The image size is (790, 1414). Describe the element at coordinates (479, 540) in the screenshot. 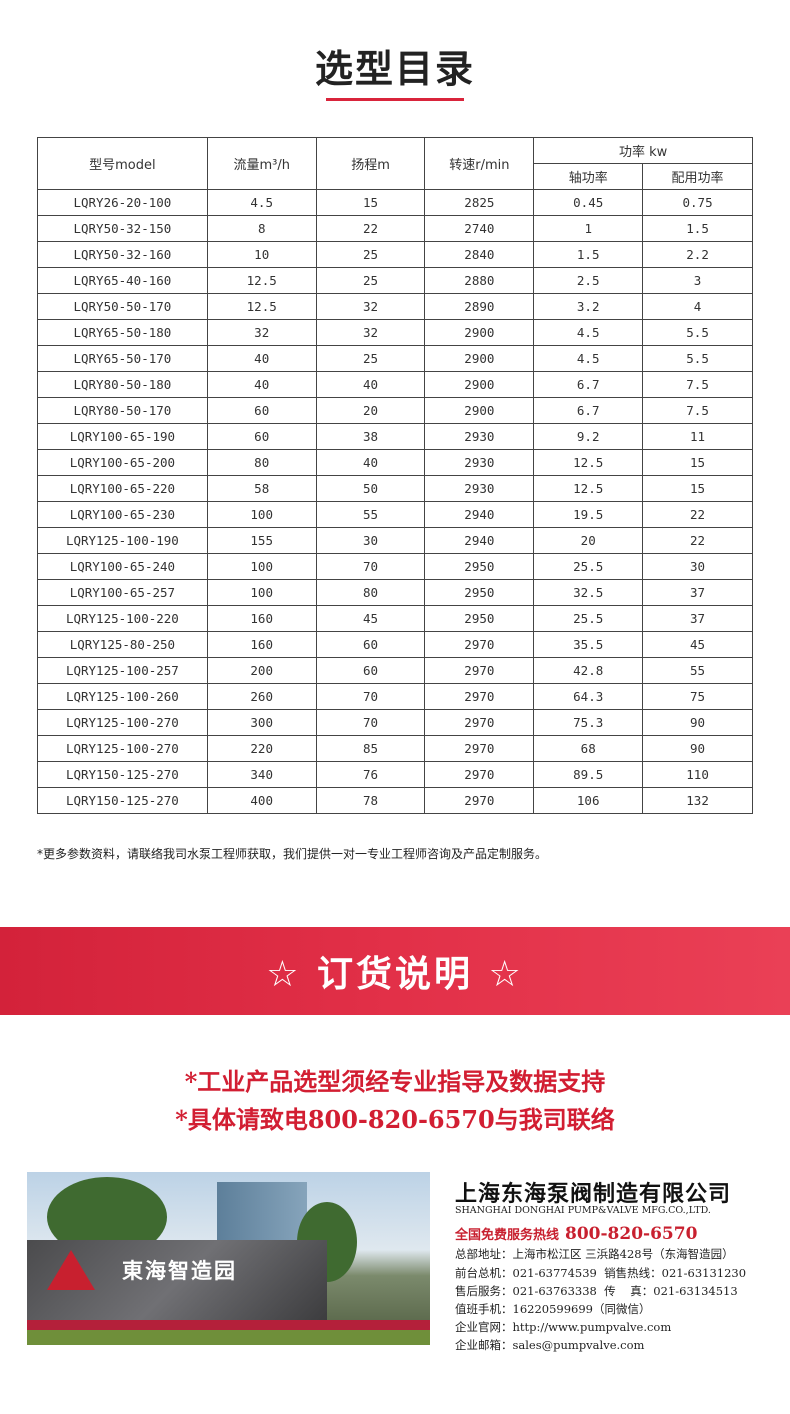

I see `cell-speed: 2940` at that location.